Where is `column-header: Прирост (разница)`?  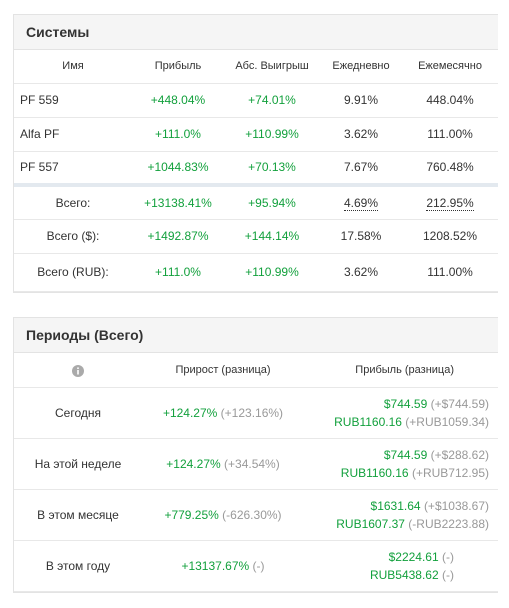
column-header: Прирост (разница) is located at coordinates (223, 370).